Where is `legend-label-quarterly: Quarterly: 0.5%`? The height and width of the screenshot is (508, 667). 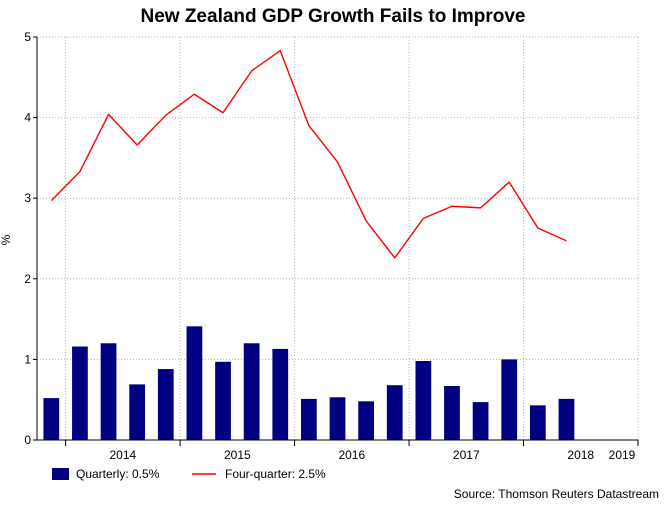 legend-label-quarterly: Quarterly: 0.5% is located at coordinates (118, 474).